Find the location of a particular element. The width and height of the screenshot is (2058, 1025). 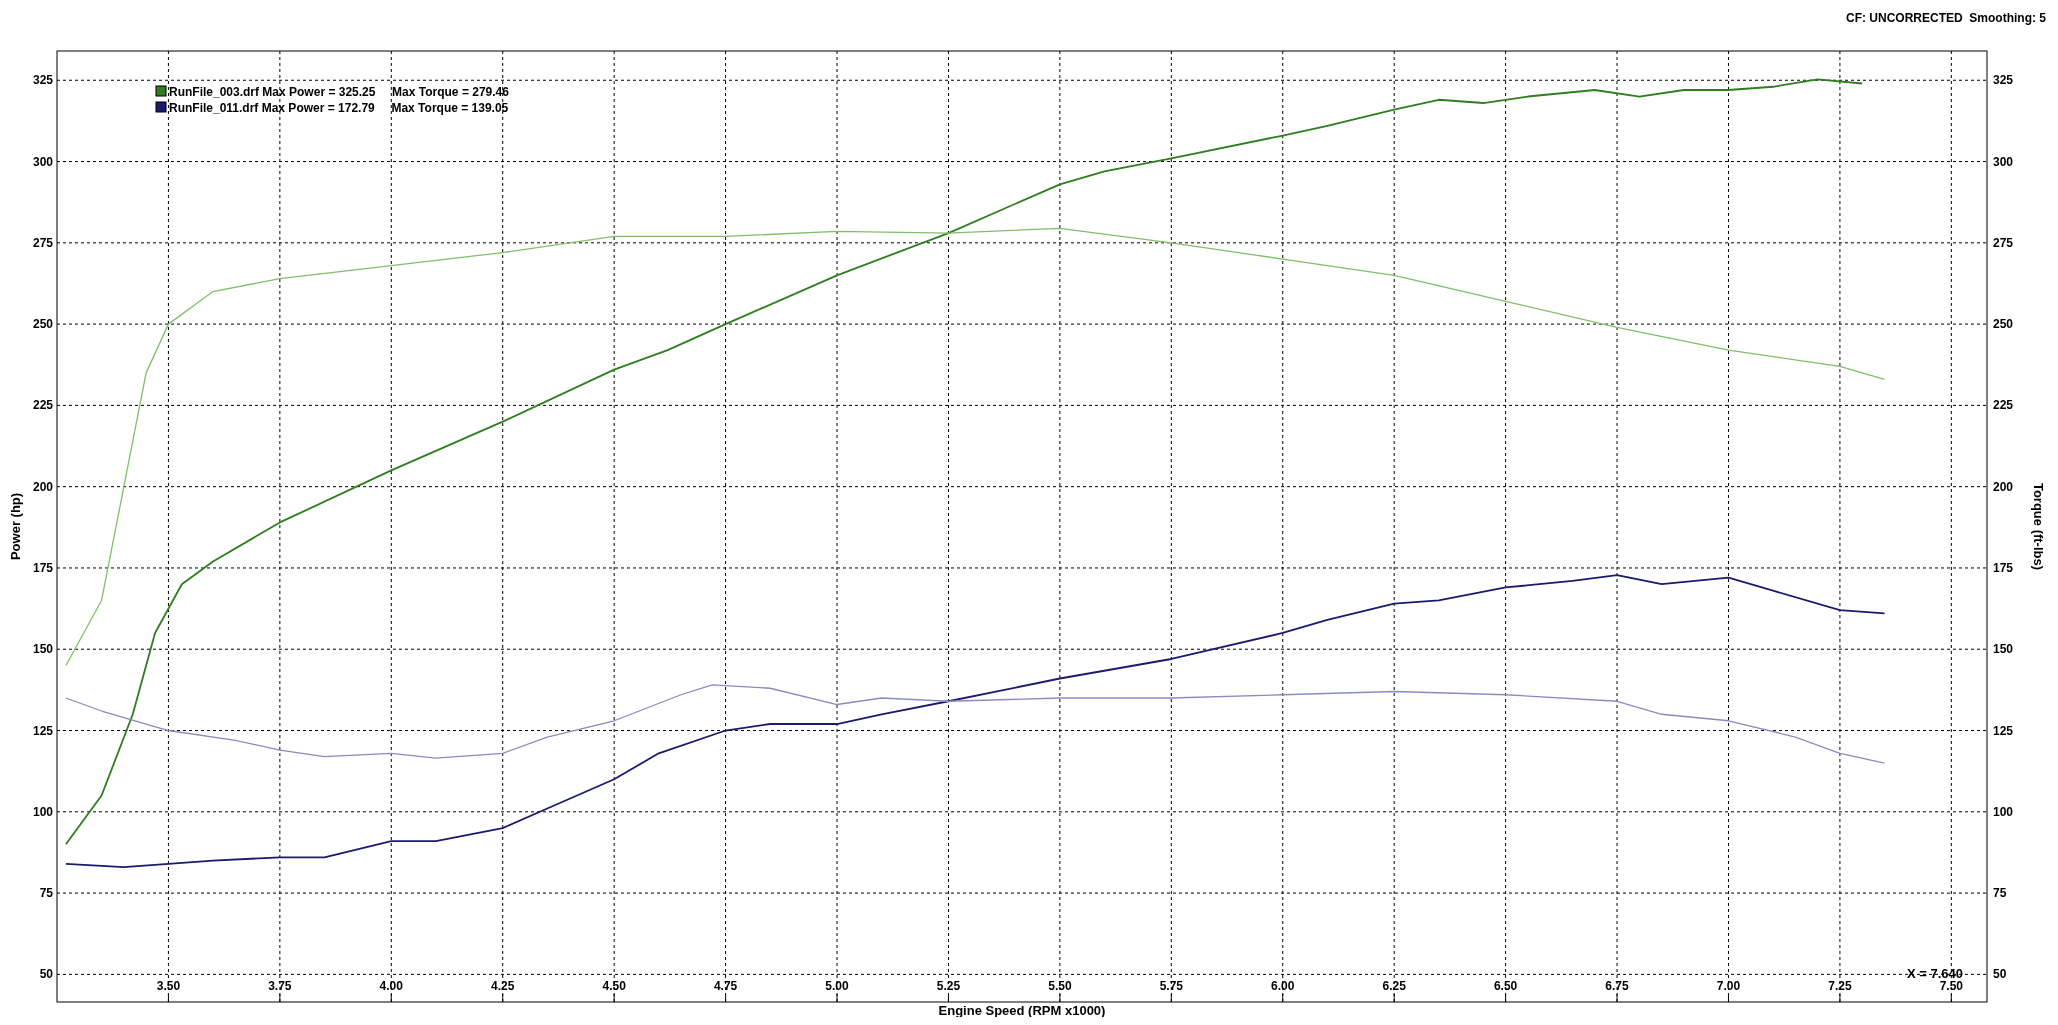

x-tick-label: 3.50 is located at coordinates (168, 986).